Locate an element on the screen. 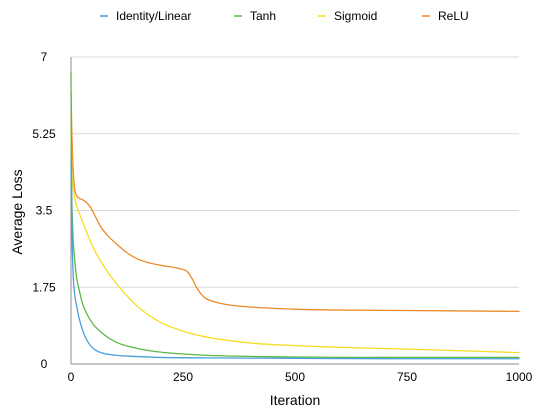 The image size is (549, 420). y-tick-label: 5.25 is located at coordinates (44, 134).